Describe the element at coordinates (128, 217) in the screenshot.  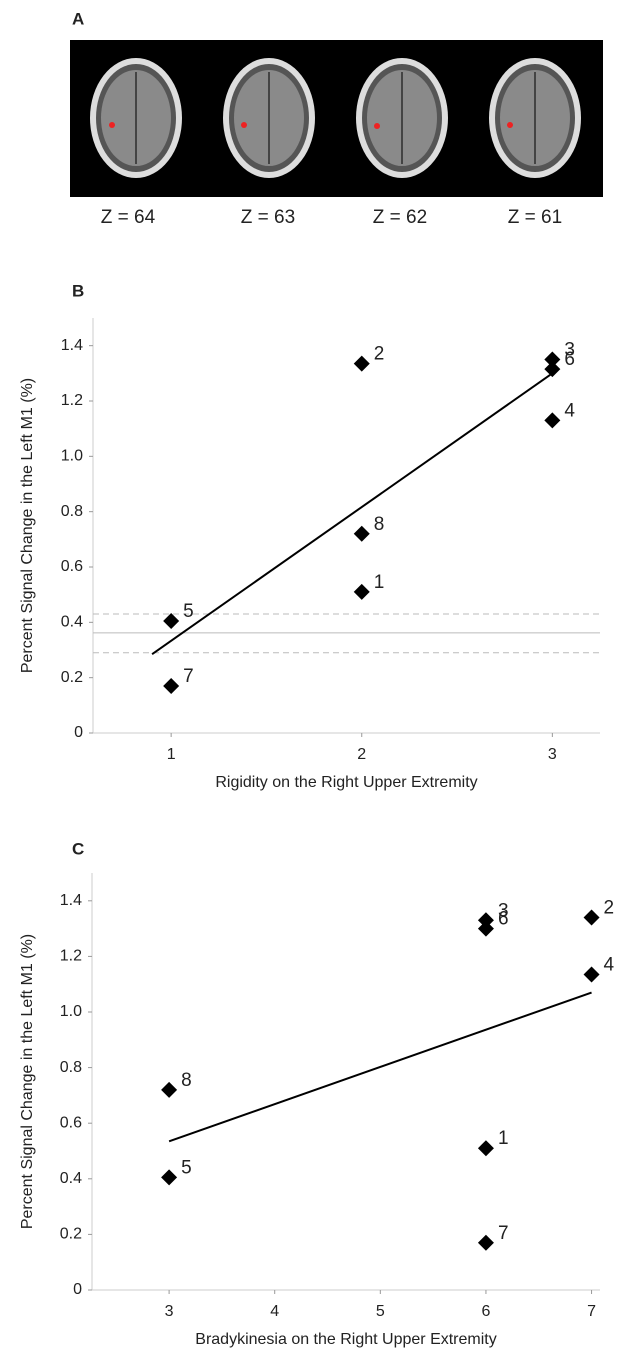
I see `slice-label: Z = 64` at that location.